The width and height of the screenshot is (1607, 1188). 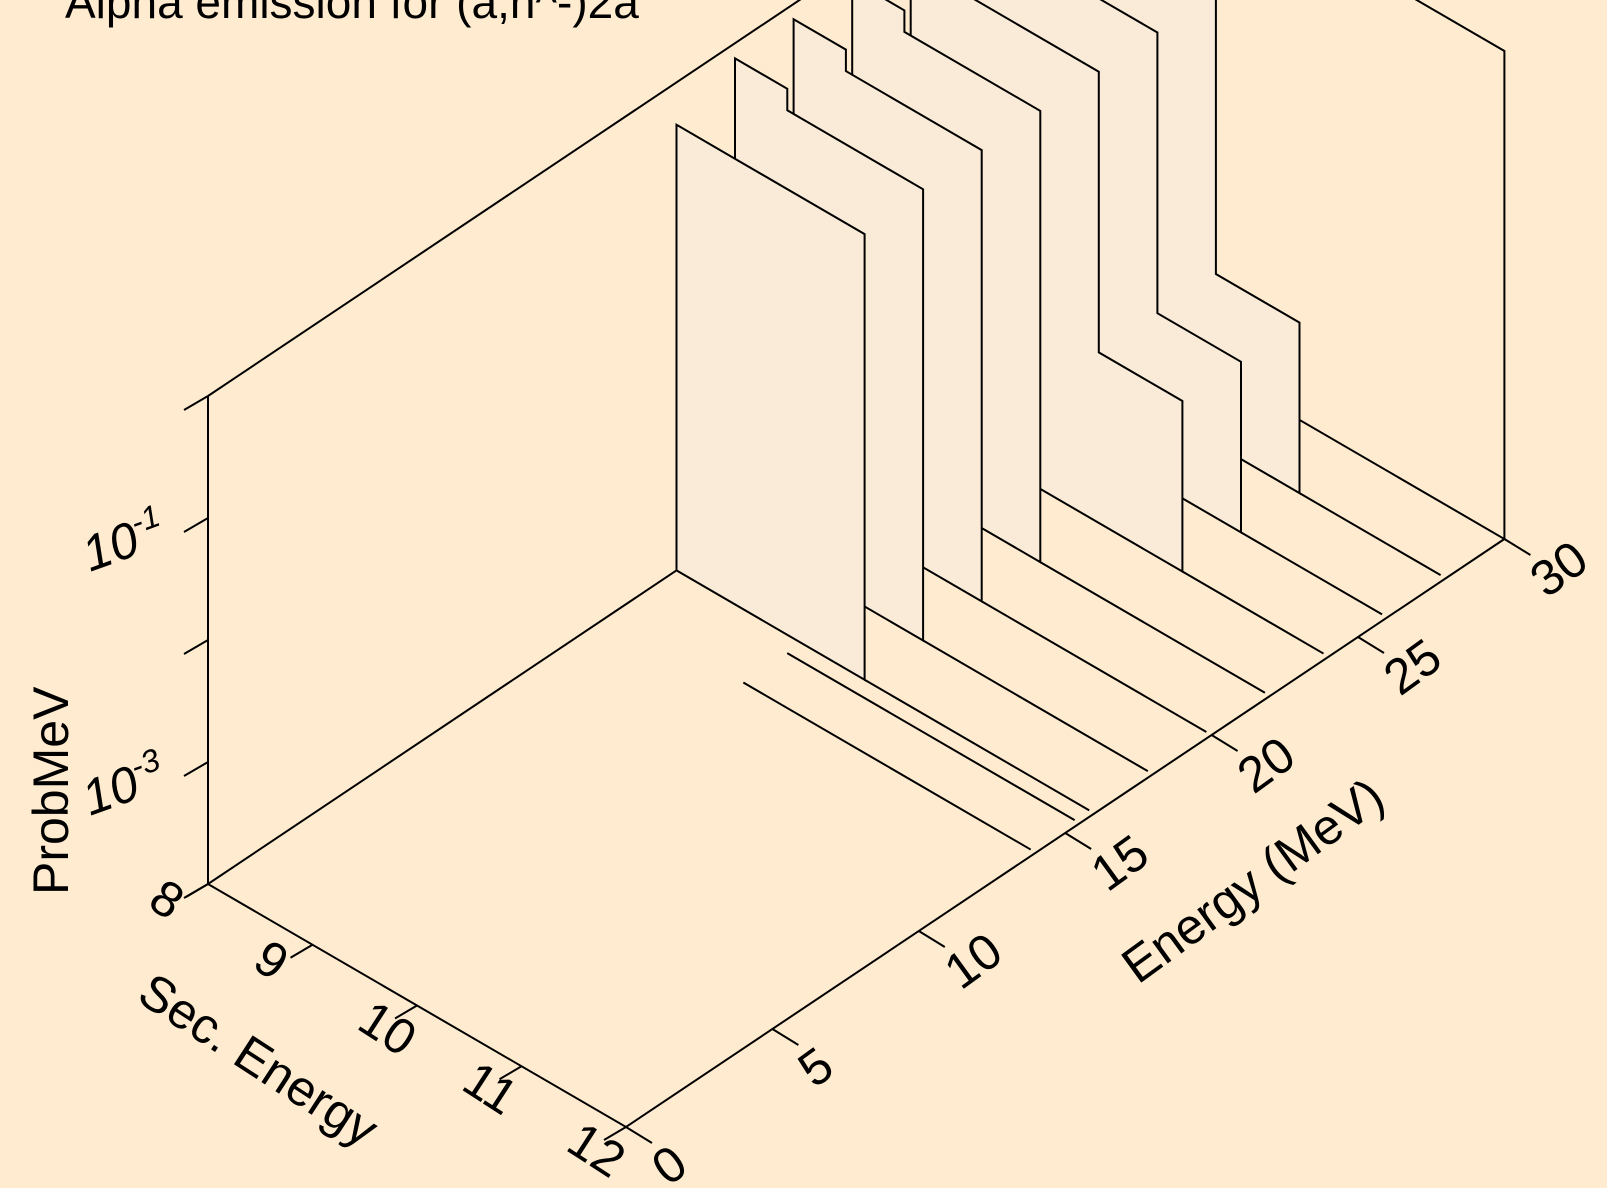 What do you see at coordinates (882, 467) in the screenshot?
I see `series-trace` at bounding box center [882, 467].